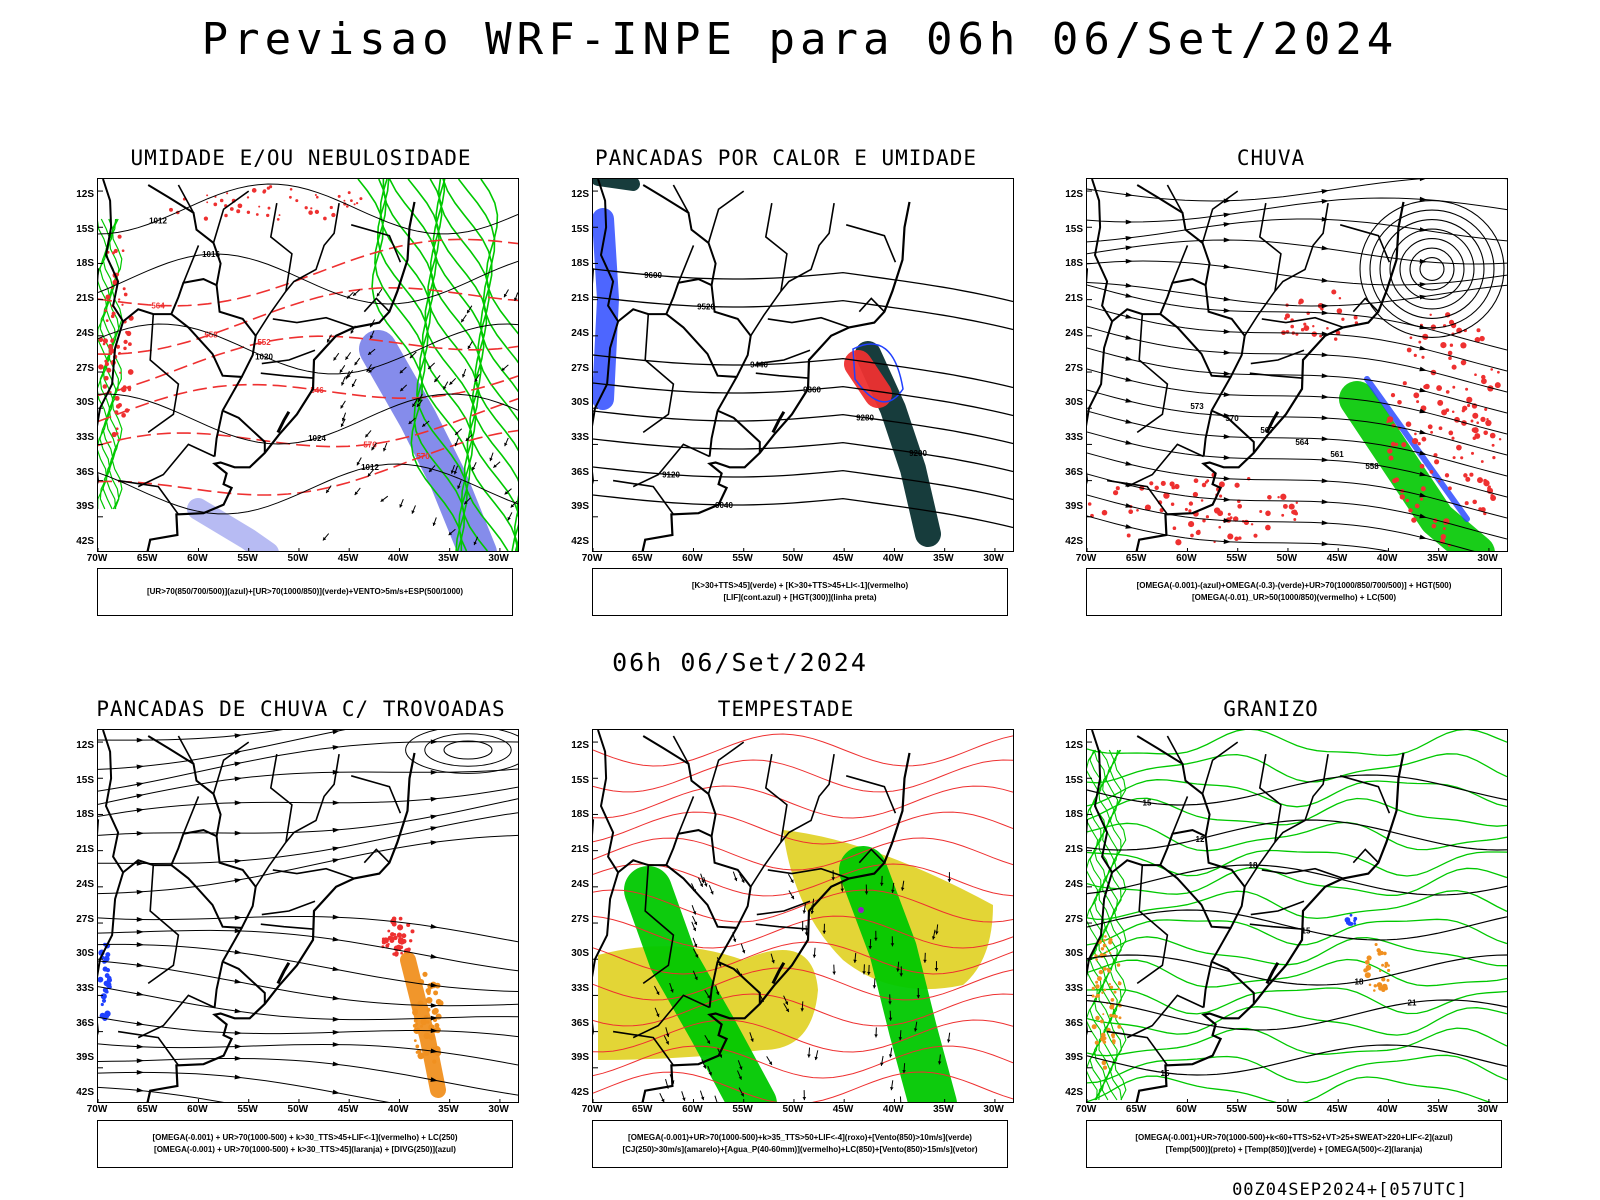 This screenshot has width=1600, height=1200. I want to click on lon-label: 30W, so click(993, 1109).